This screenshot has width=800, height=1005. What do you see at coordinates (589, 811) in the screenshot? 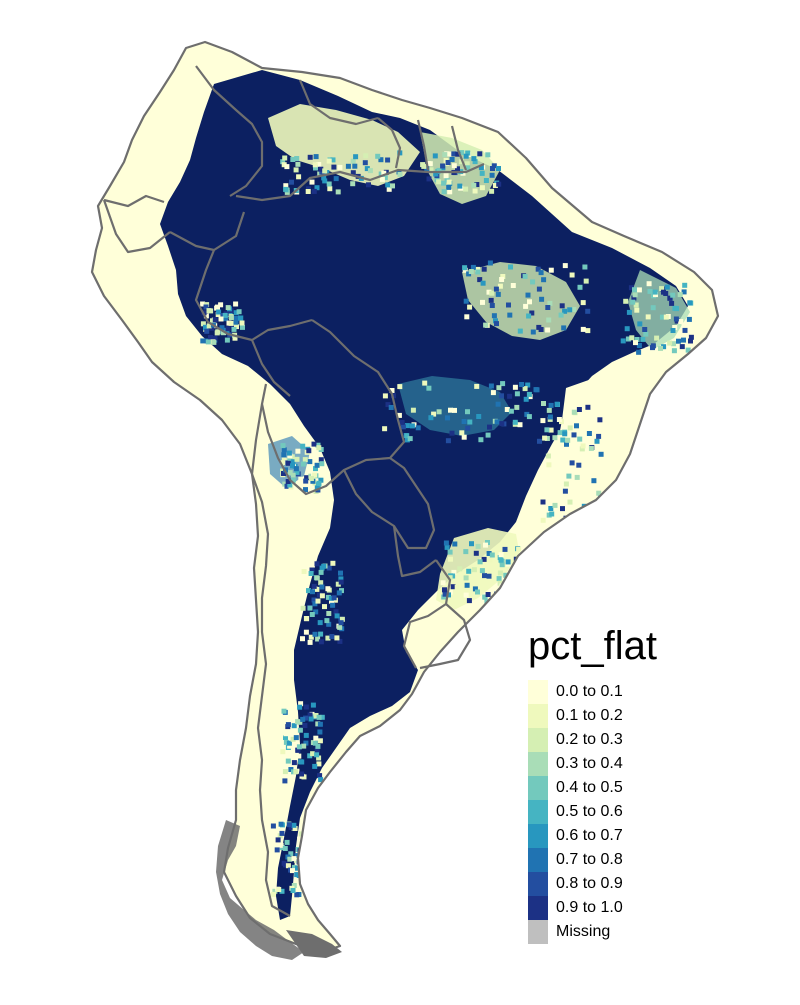
I see `legend-label: 0.5 to 0.6` at bounding box center [589, 811].